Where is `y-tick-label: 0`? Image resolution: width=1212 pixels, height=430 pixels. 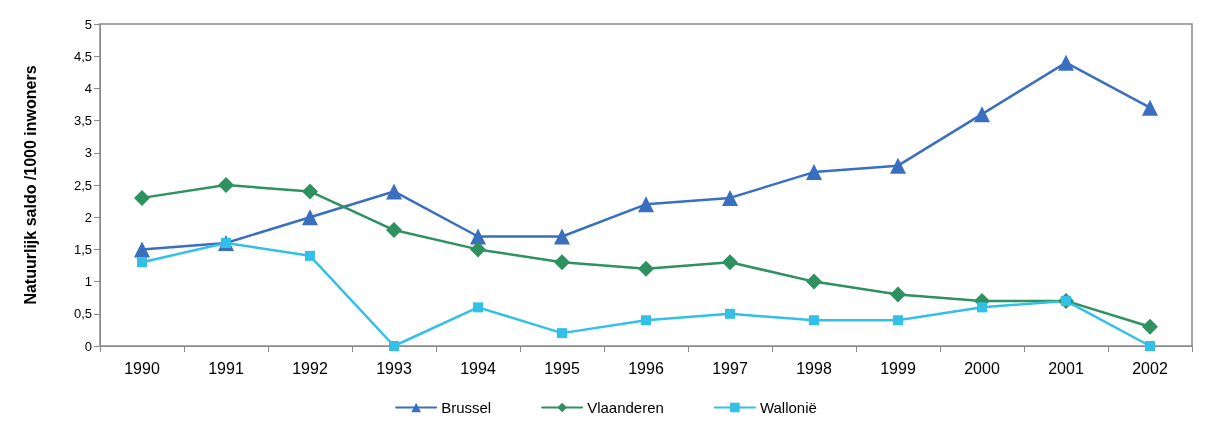
y-tick-label: 0 is located at coordinates (88, 346).